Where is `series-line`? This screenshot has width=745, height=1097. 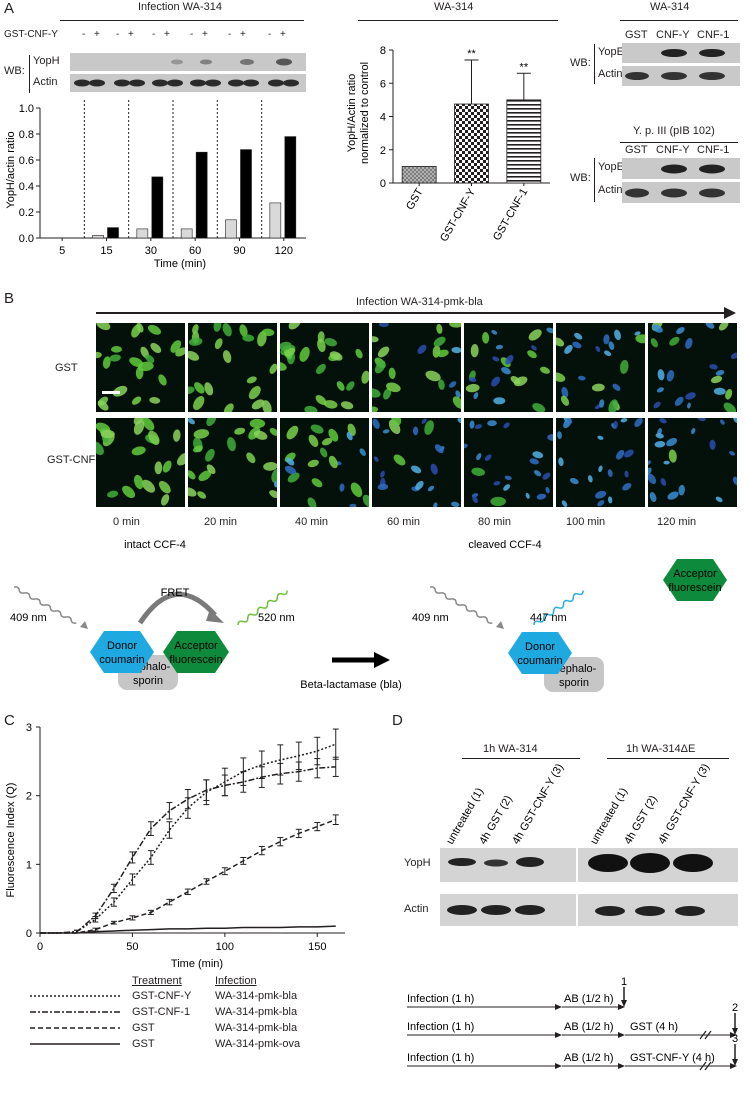 series-line is located at coordinates (188, 876).